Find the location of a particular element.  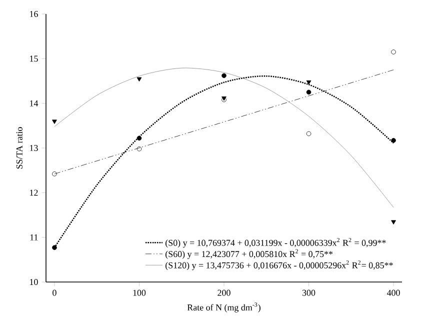

legend-label: (S0) y = 10,769374 + 0,031199x - 0,00006339x$^{2}$ R$^{2}$ = 0,99** is located at coordinates (276, 243).